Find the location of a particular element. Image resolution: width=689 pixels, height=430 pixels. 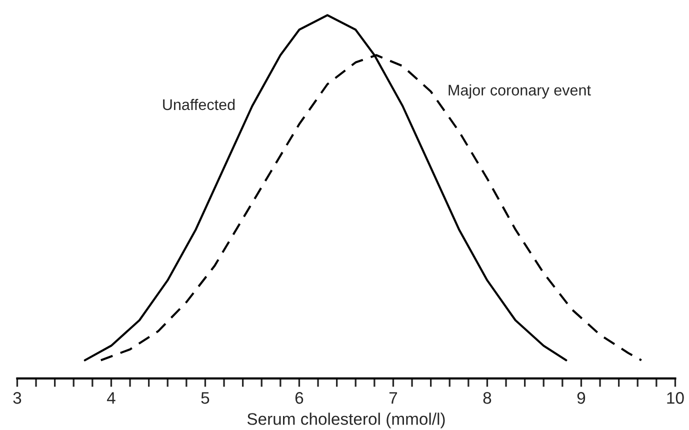

x-tick-label: 8 is located at coordinates (487, 398).